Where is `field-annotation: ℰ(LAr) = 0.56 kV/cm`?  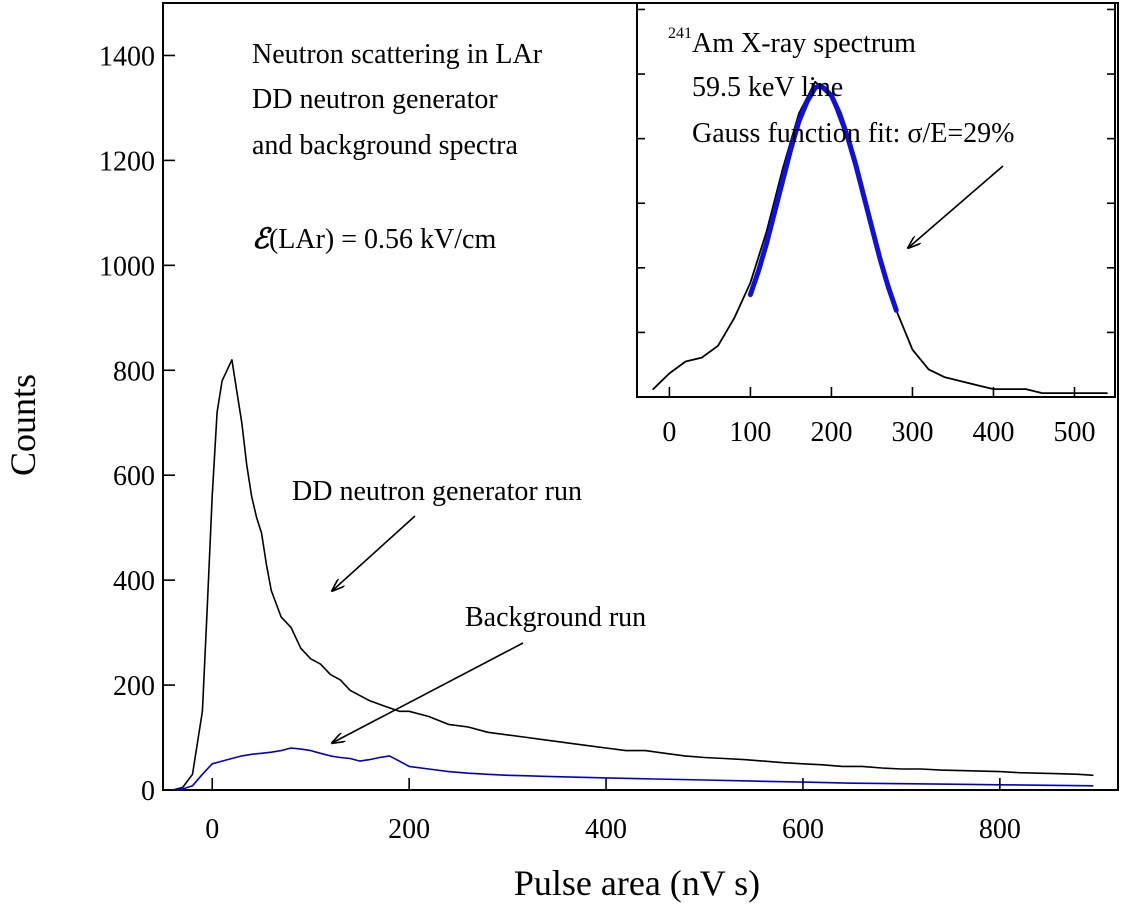
field-annotation: ℰ(LAr) = 0.56 kV/cm is located at coordinates (374, 239).